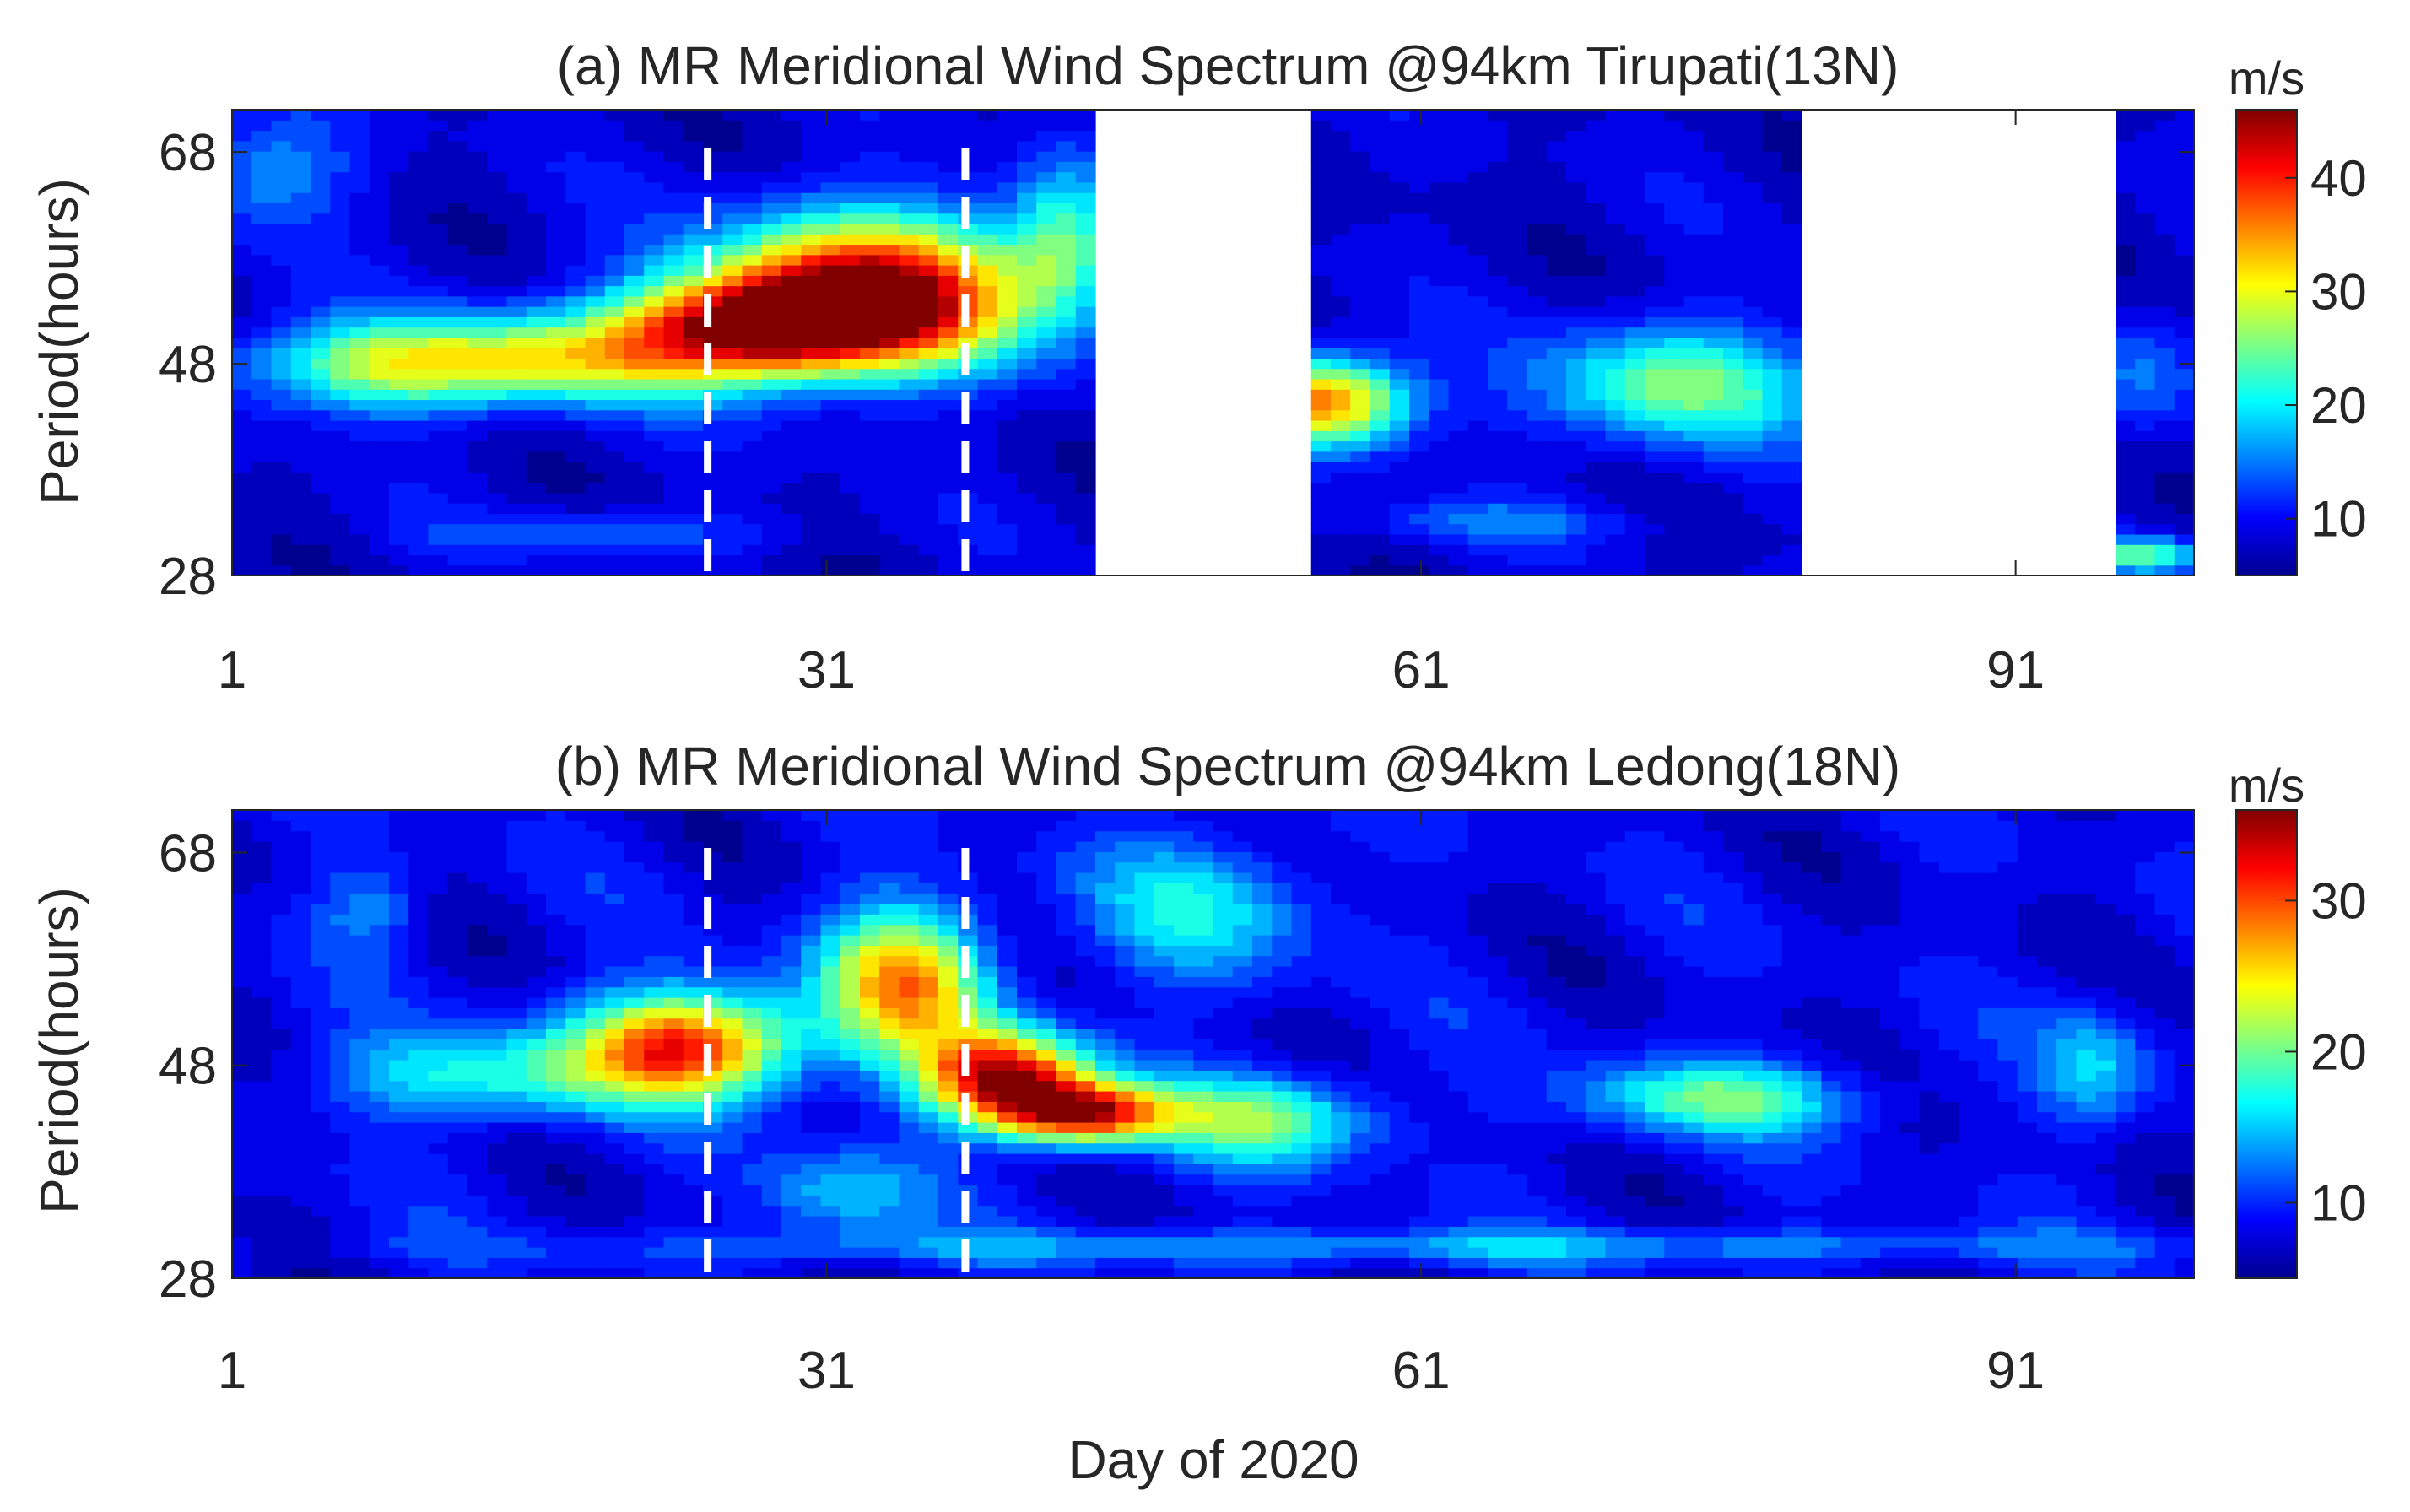 This screenshot has width=2410, height=1512. What do you see at coordinates (2338, 519) in the screenshot?
I see `colorbar-tick-label: 10` at bounding box center [2338, 519].